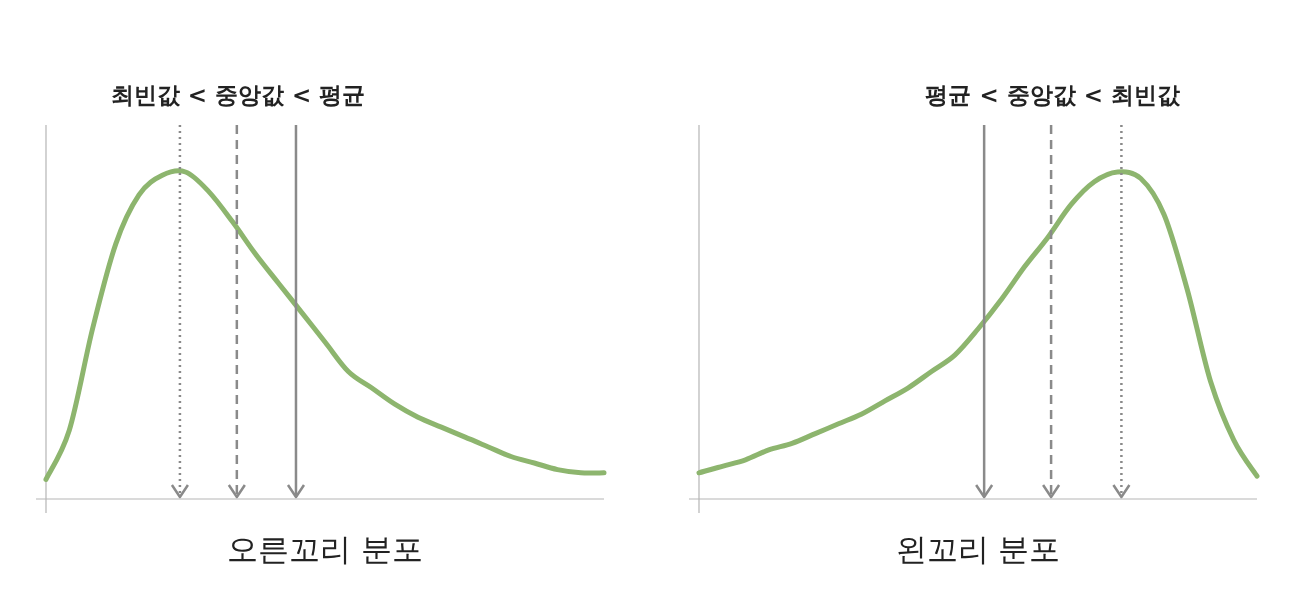 This screenshot has height=598, width=1306. I want to click on title: 최빈값 < 중앙값 < 평균, so click(238, 95).